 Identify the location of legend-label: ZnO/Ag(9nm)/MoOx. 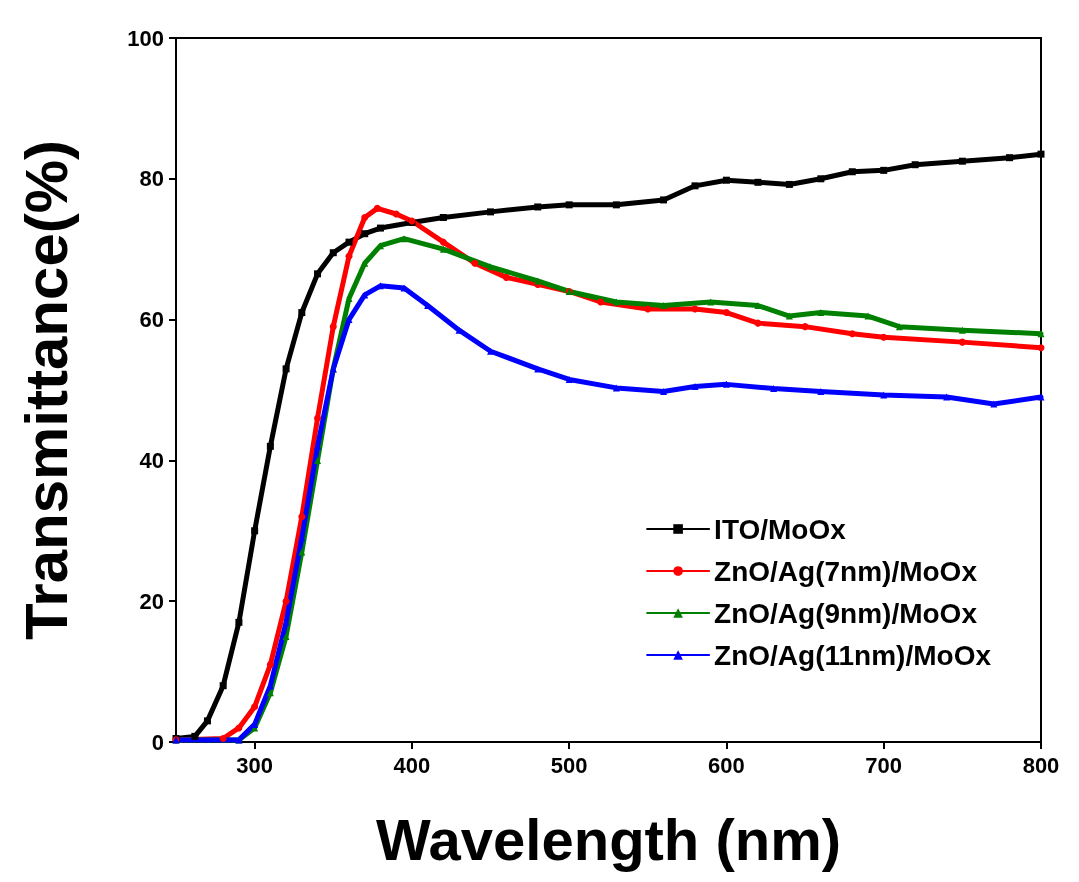
(846, 613).